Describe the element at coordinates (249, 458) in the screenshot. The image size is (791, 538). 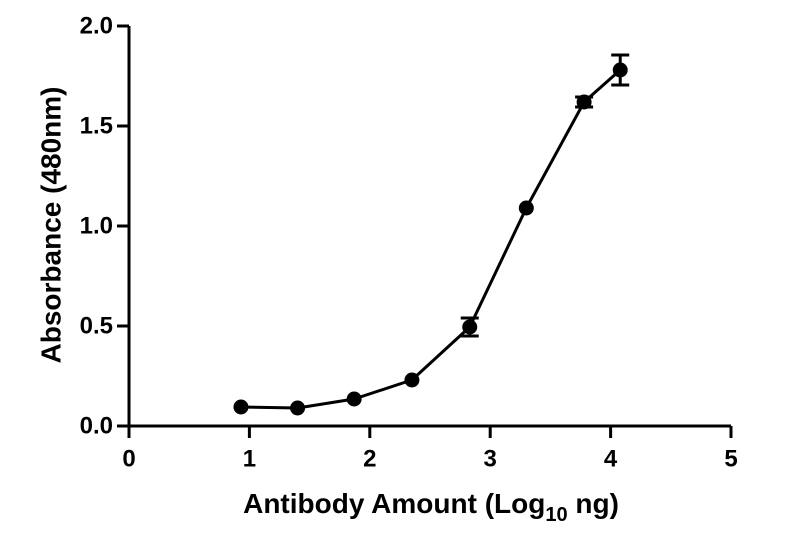
I see `x-tick-label: 1` at that location.